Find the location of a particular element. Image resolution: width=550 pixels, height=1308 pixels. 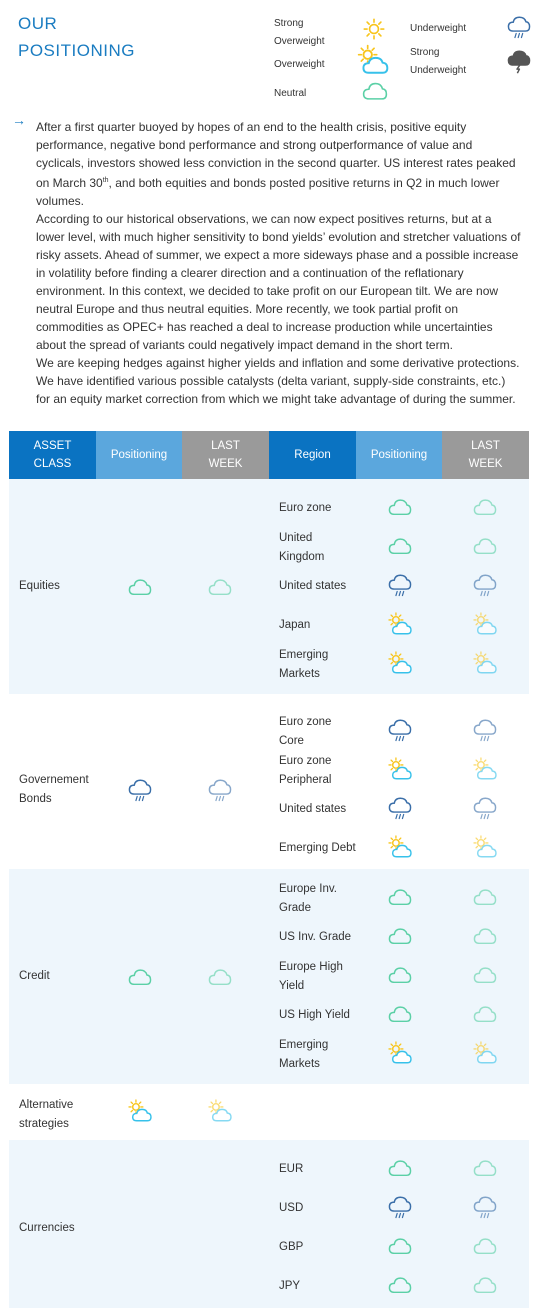

region-name: JPY is located at coordinates (319, 1286).